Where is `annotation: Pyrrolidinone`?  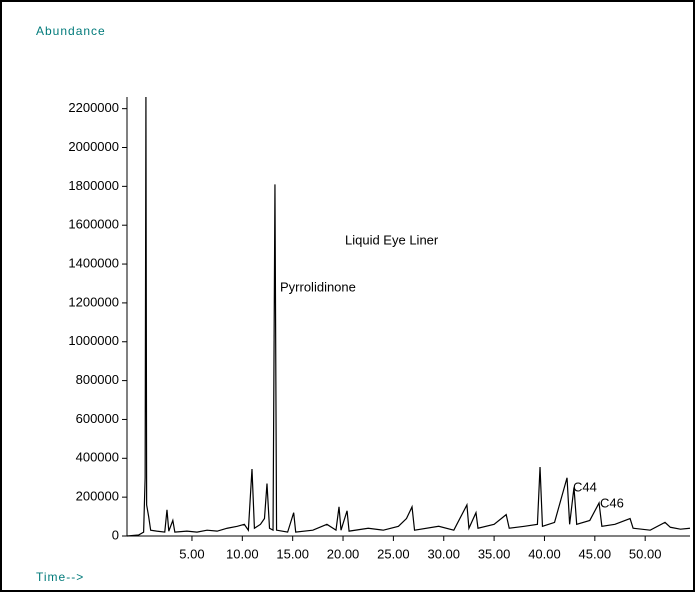 annotation: Pyrrolidinone is located at coordinates (318, 286).